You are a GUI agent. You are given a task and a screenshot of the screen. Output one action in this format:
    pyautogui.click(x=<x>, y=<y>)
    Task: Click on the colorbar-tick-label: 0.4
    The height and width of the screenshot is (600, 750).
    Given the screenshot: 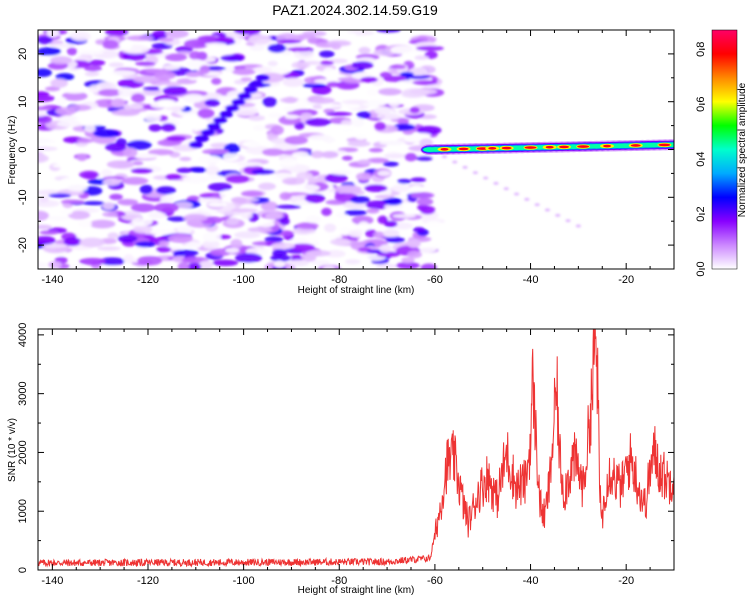 What is the action you would take?
    pyautogui.click(x=701, y=158)
    